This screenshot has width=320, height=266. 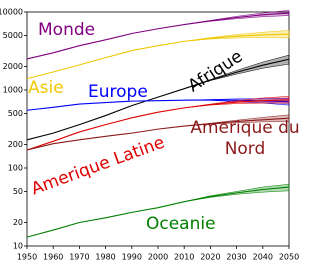 I want to click on y-tick-label: 50, so click(x=18, y=191).